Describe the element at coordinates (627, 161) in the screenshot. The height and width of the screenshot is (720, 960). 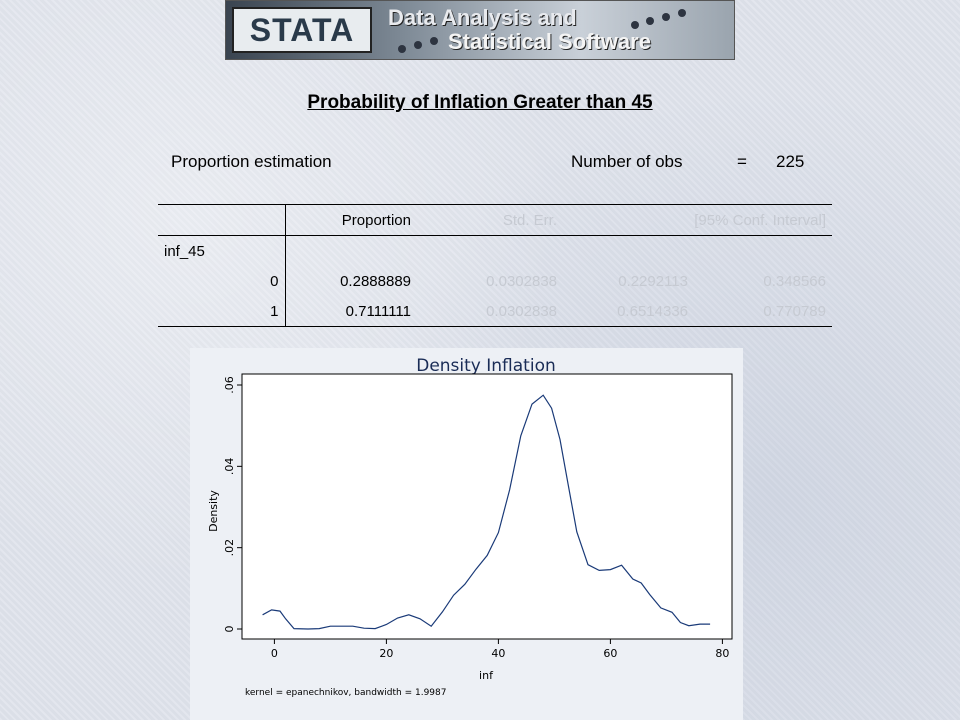
I see `obs-label: Number of obs` at that location.